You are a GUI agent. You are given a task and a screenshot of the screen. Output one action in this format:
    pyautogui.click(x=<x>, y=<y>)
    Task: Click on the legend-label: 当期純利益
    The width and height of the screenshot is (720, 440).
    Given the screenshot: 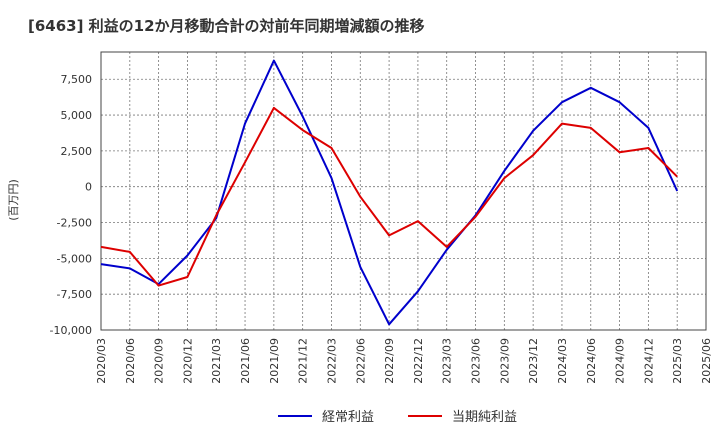 What is the action you would take?
    pyautogui.click(x=484, y=417)
    